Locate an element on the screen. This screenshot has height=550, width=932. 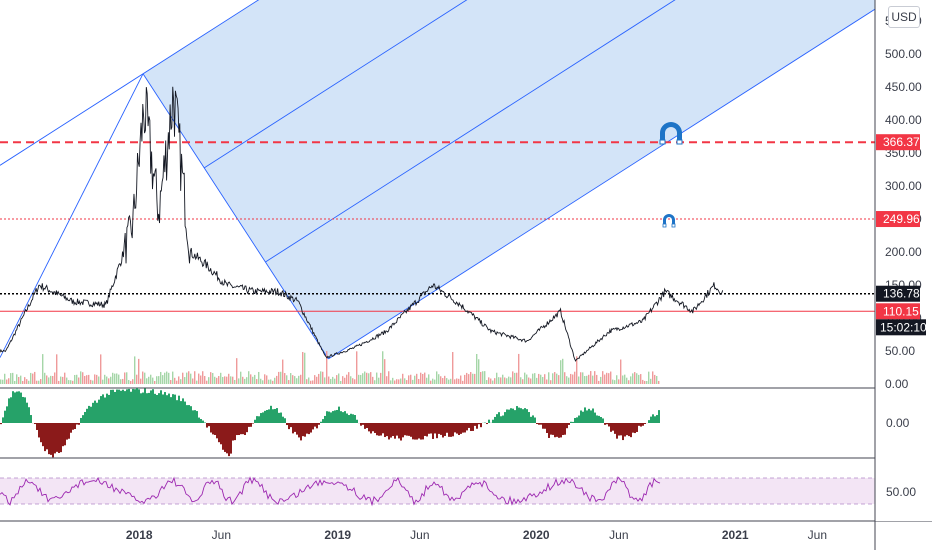
price-scale is located at coordinates (903, 260).